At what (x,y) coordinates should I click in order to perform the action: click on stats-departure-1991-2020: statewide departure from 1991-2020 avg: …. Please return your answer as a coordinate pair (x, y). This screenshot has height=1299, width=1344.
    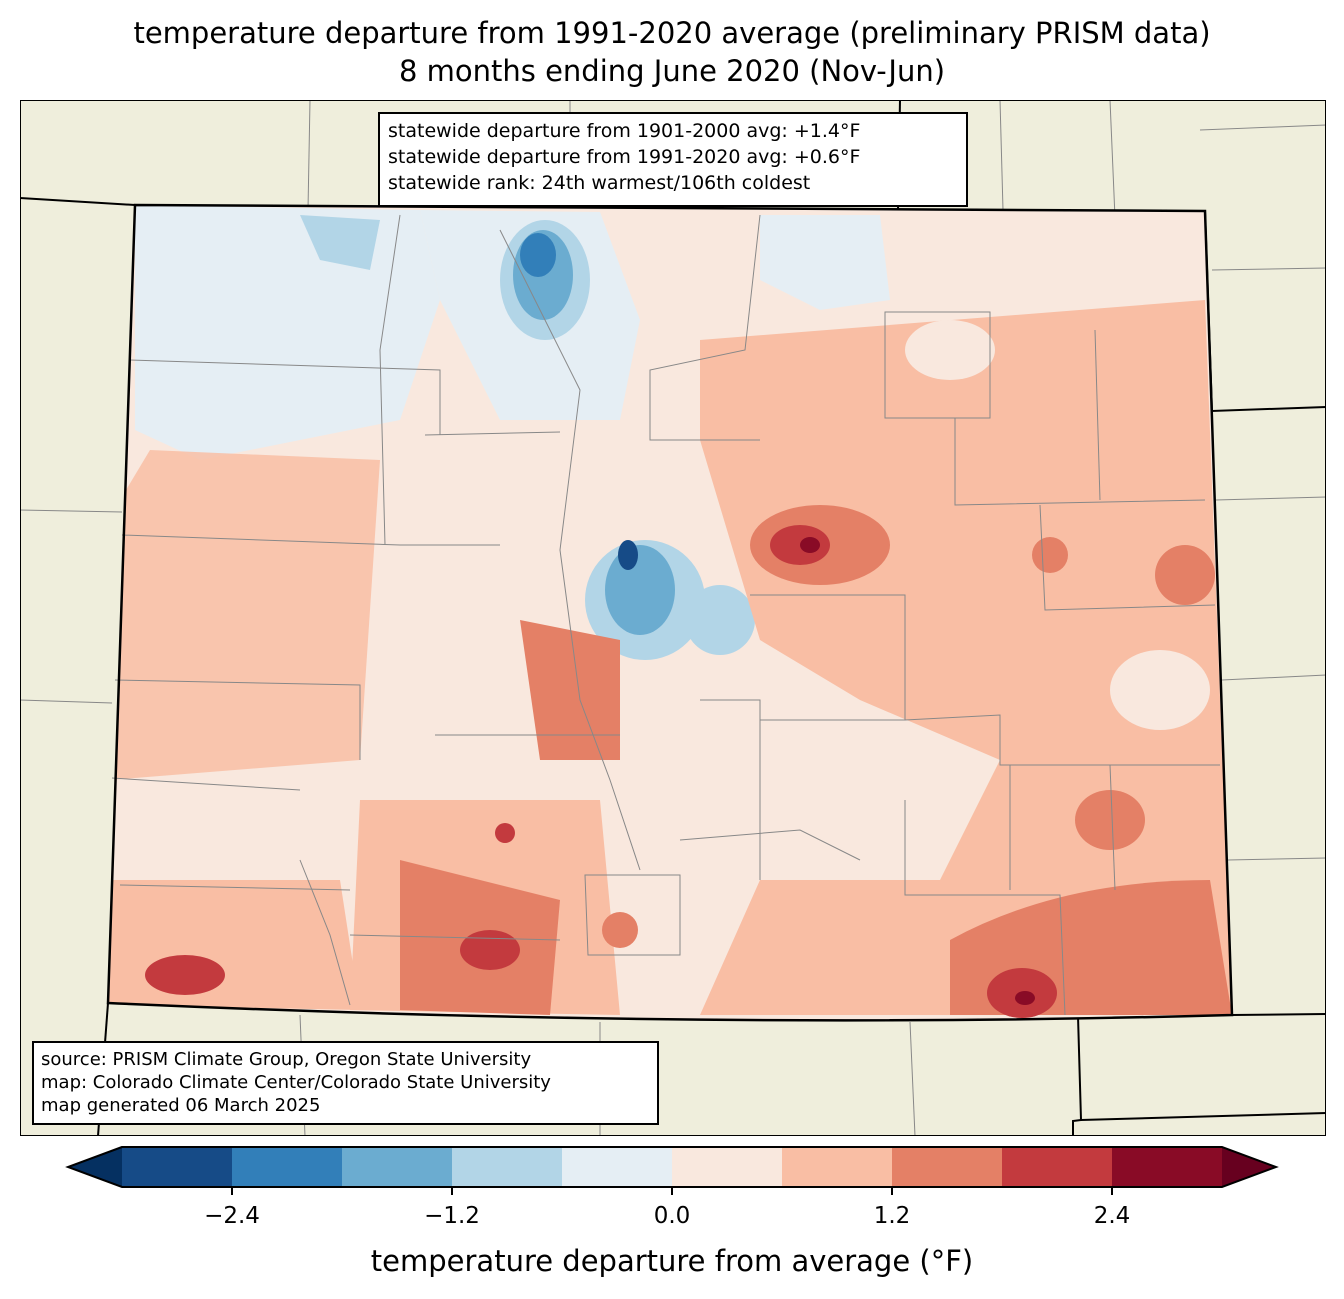
    Looking at the image, I should click on (624, 157).